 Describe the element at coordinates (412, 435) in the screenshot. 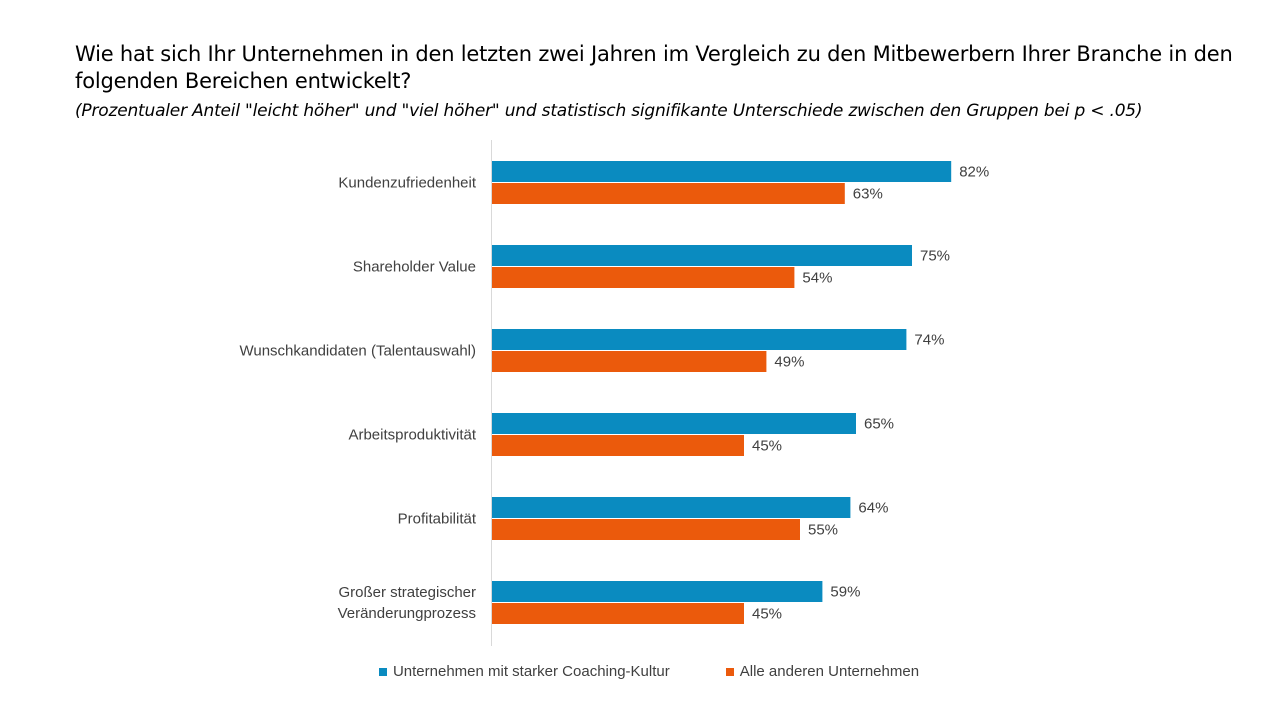

I see `category-label: Arbeitsproduktivität` at that location.